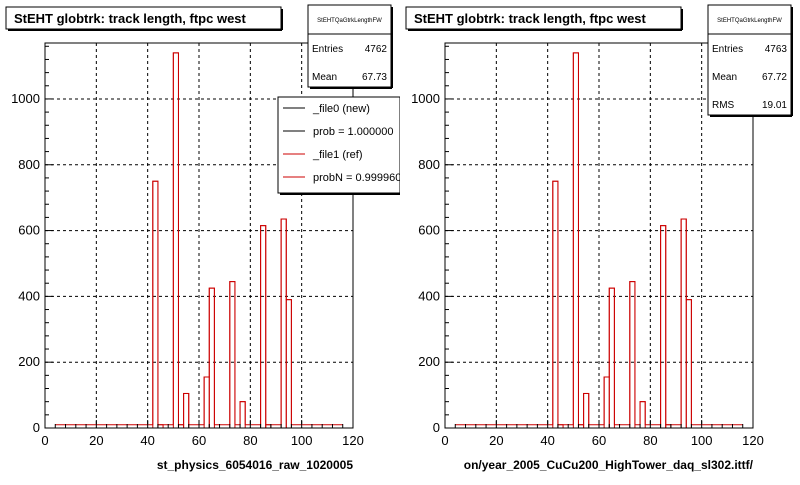  What do you see at coordinates (255, 465) in the screenshot?
I see `x-axis-label: st_physics_6054016_raw_1020005` at bounding box center [255, 465].